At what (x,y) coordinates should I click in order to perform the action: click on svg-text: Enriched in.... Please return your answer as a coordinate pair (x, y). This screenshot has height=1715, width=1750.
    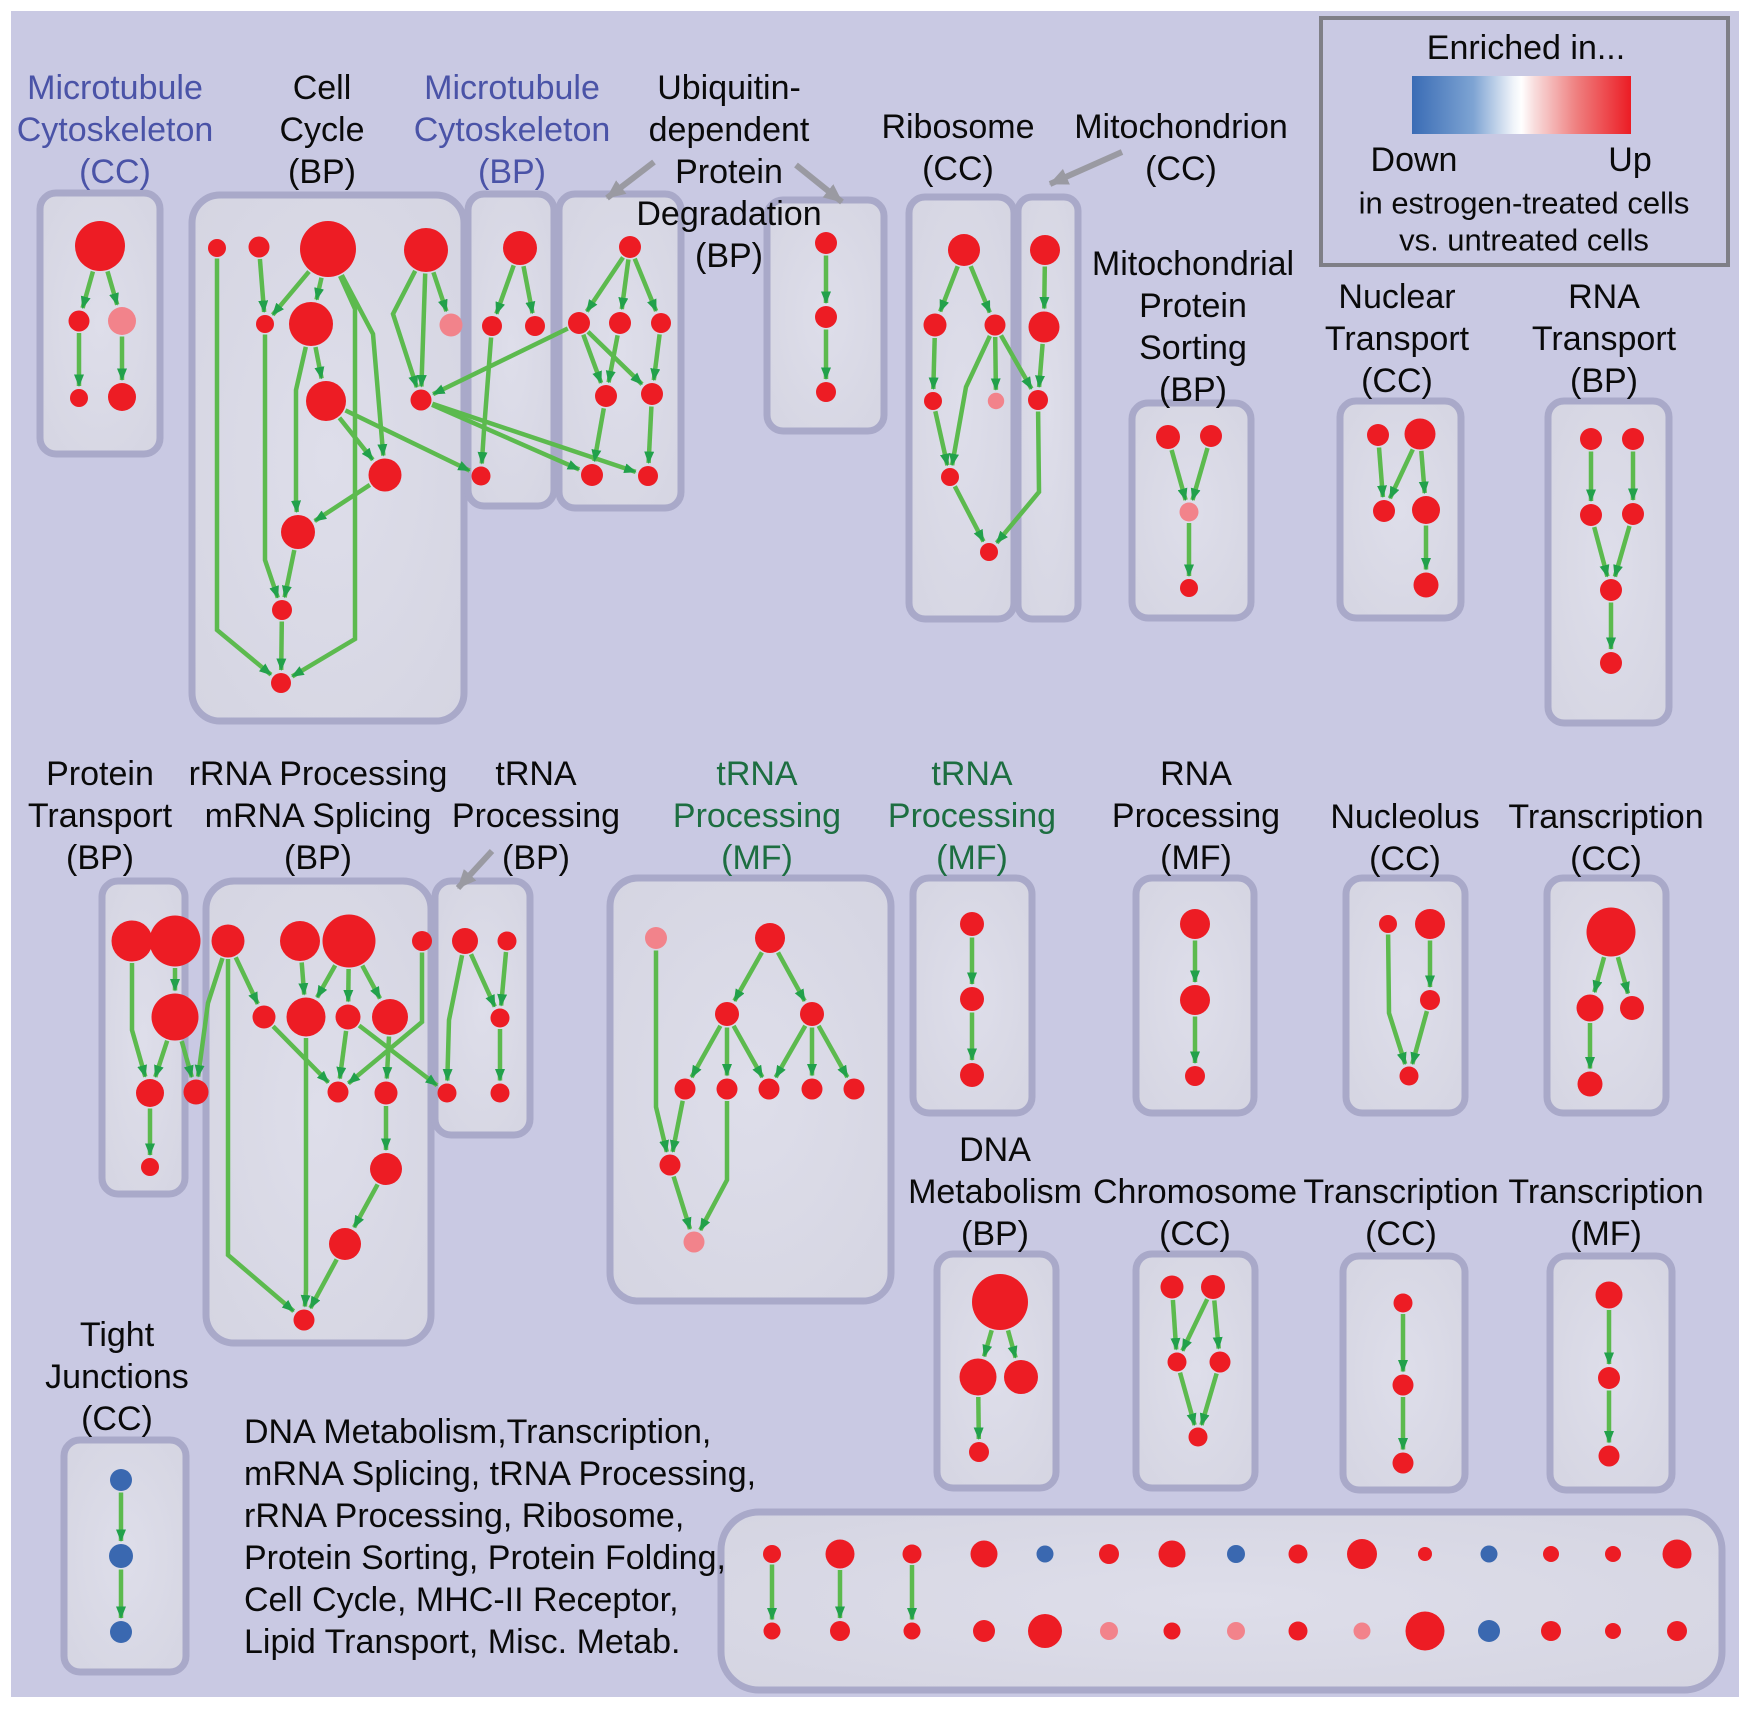
    Looking at the image, I should click on (1526, 48).